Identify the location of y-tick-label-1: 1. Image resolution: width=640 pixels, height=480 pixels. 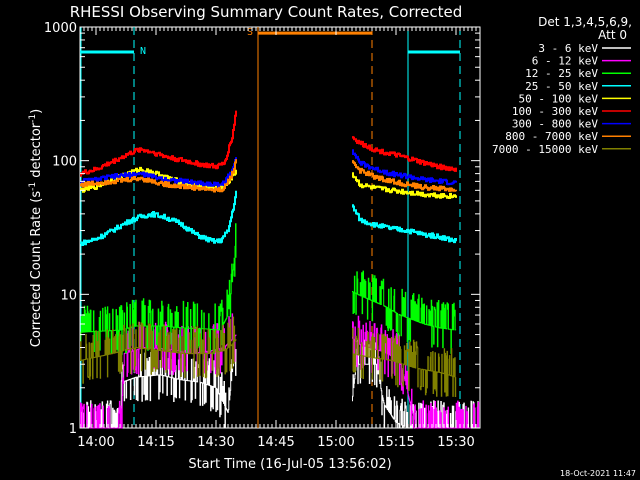
(73, 429).